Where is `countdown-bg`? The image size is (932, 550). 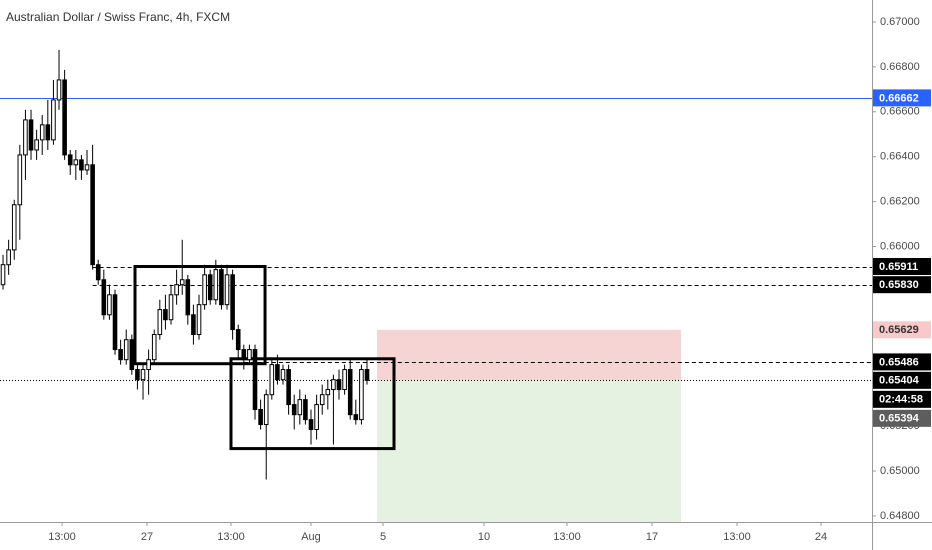 countdown-bg is located at coordinates (902, 399).